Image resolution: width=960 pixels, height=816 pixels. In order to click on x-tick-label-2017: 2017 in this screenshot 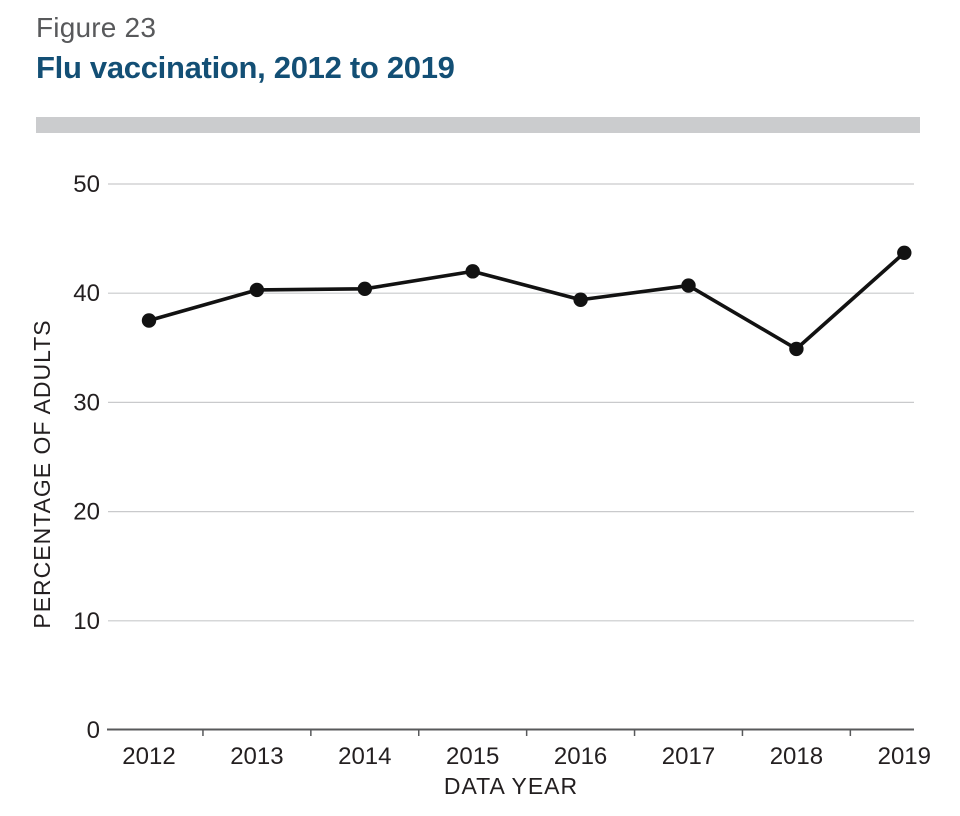, I will do `click(688, 756)`.